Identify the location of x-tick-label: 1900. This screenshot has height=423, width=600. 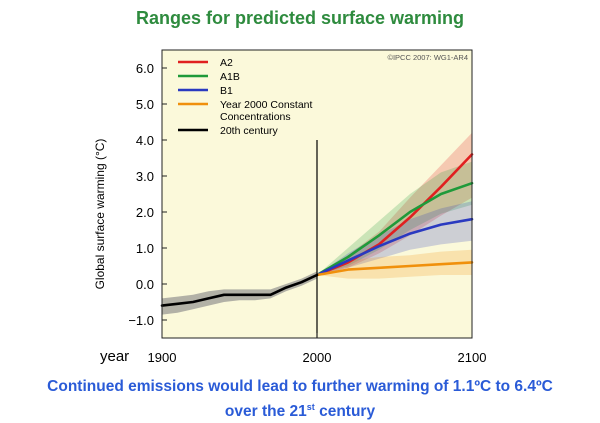
(162, 357).